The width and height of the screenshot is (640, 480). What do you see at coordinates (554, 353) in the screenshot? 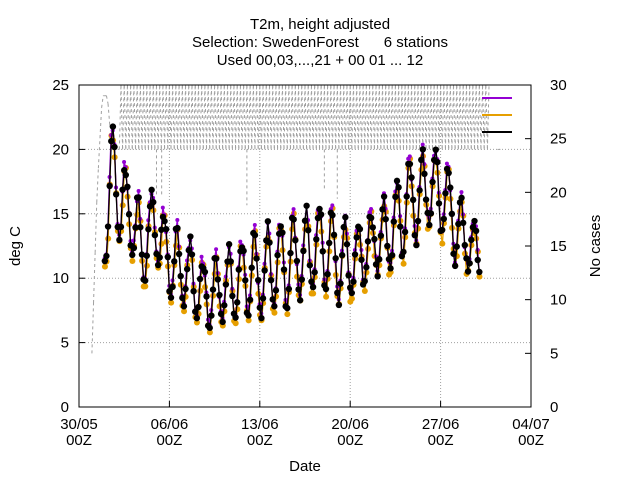
I see `y2-tick-label: 5` at bounding box center [554, 353].